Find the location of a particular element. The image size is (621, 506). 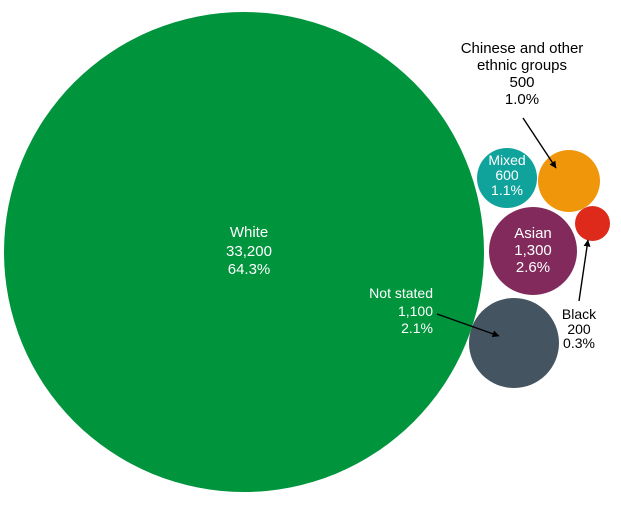

label-white-count: 33,200 is located at coordinates (249, 251).